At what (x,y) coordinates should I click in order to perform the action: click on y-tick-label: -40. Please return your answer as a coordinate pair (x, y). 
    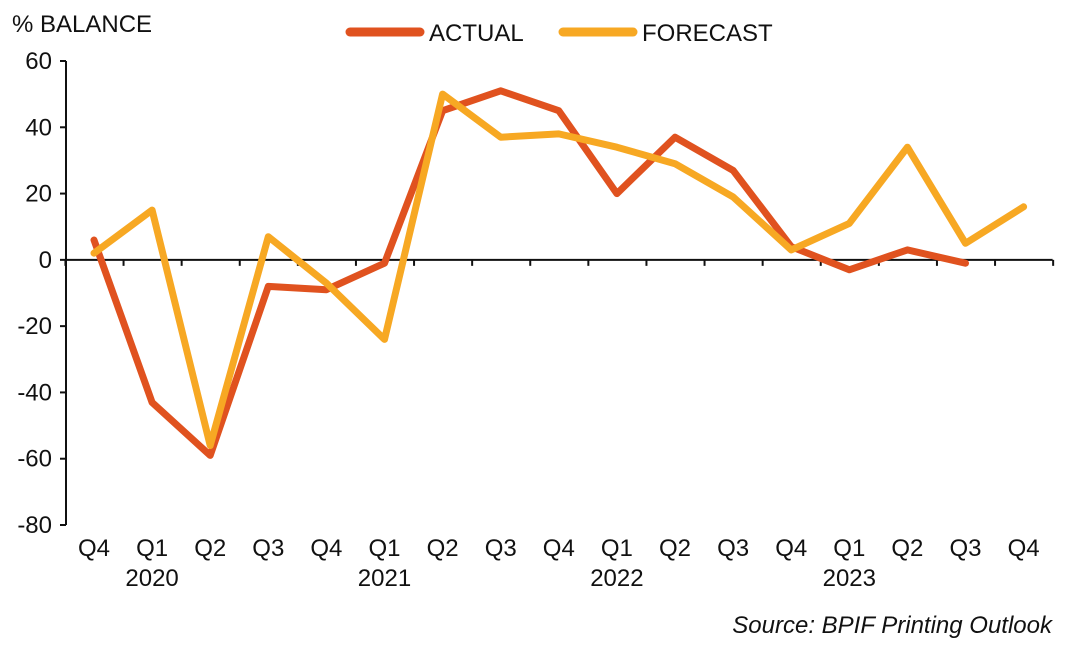
    Looking at the image, I should click on (34, 392).